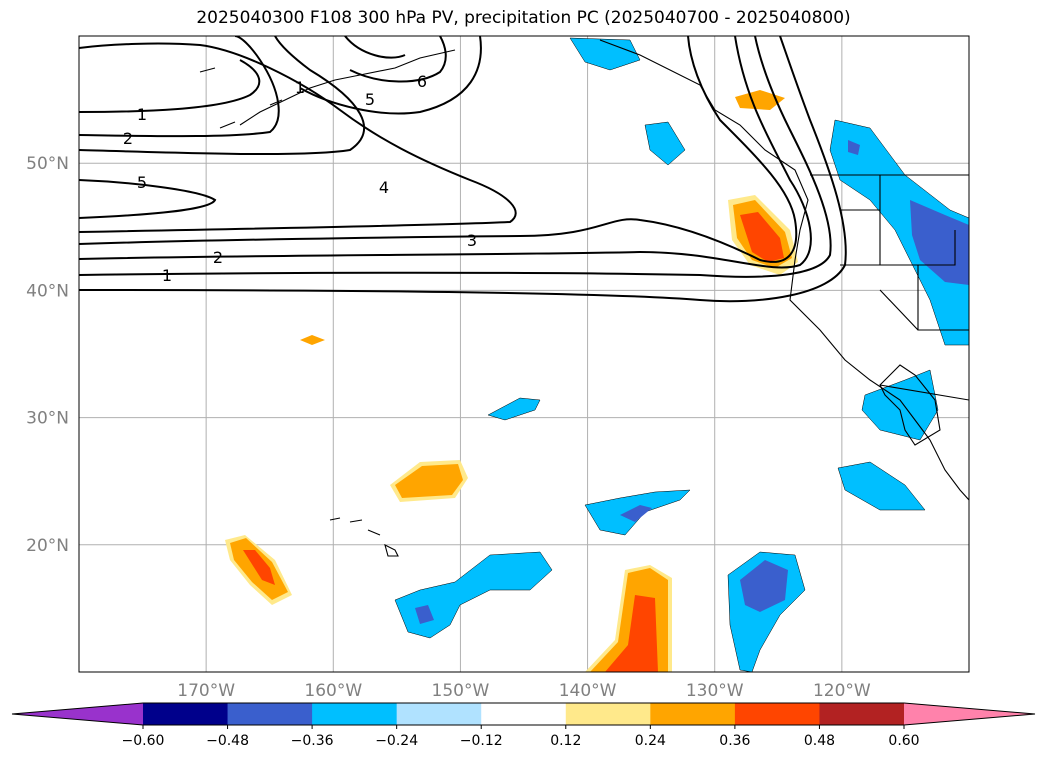  I want to click on lon-tick-label: 120°W, so click(842, 691).